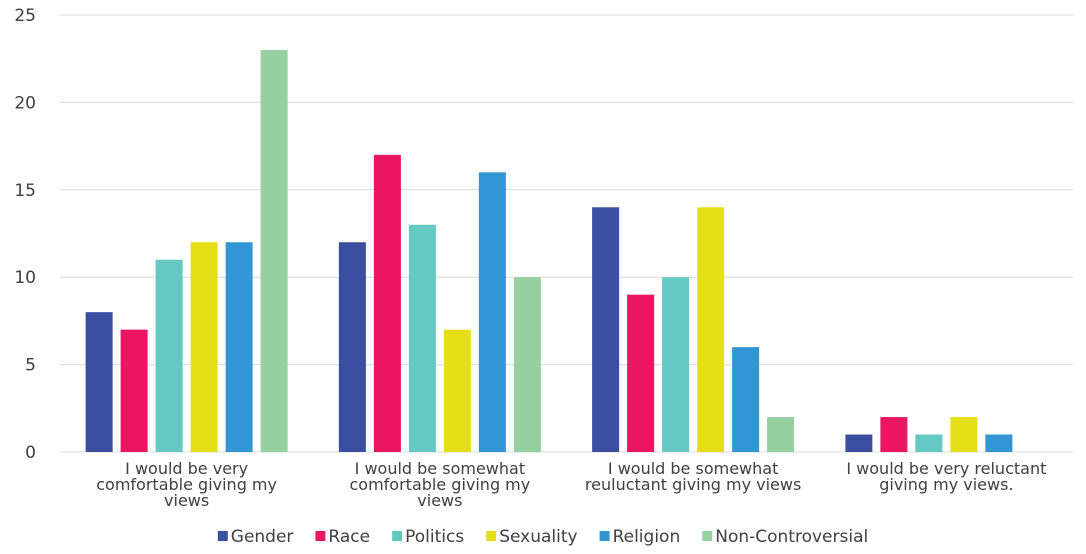 This screenshot has height=554, width=1086. I want to click on y-tick-label: 10, so click(25, 278).